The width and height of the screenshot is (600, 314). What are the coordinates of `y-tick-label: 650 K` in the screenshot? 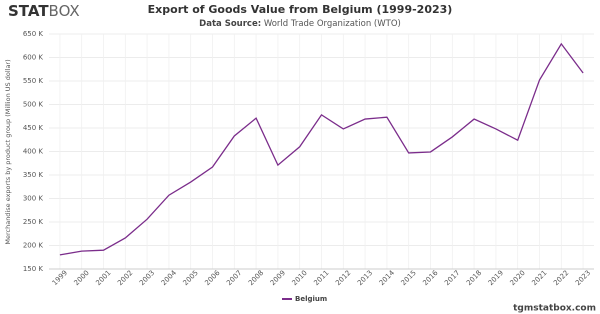 It's located at (33, 34).